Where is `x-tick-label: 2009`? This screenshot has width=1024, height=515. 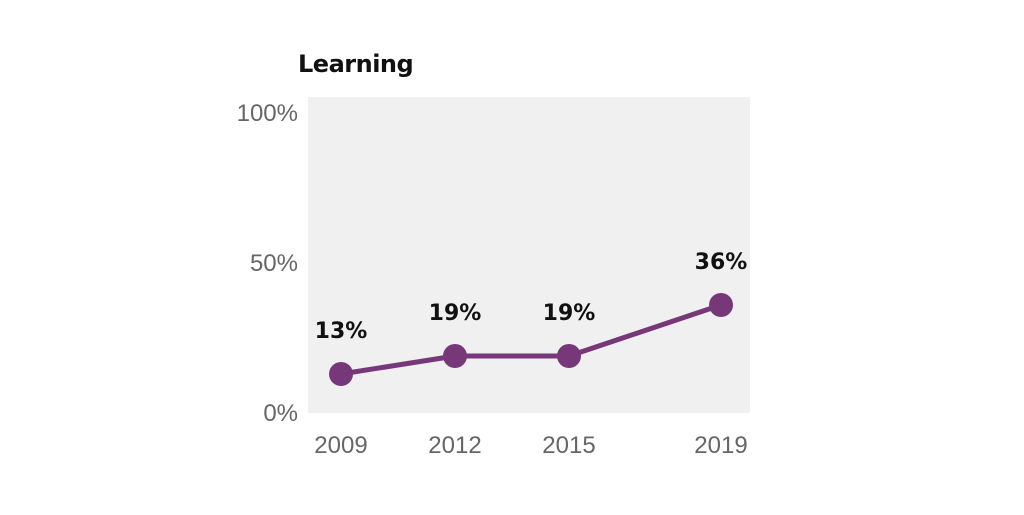 x-tick-label: 2009 is located at coordinates (340, 445).